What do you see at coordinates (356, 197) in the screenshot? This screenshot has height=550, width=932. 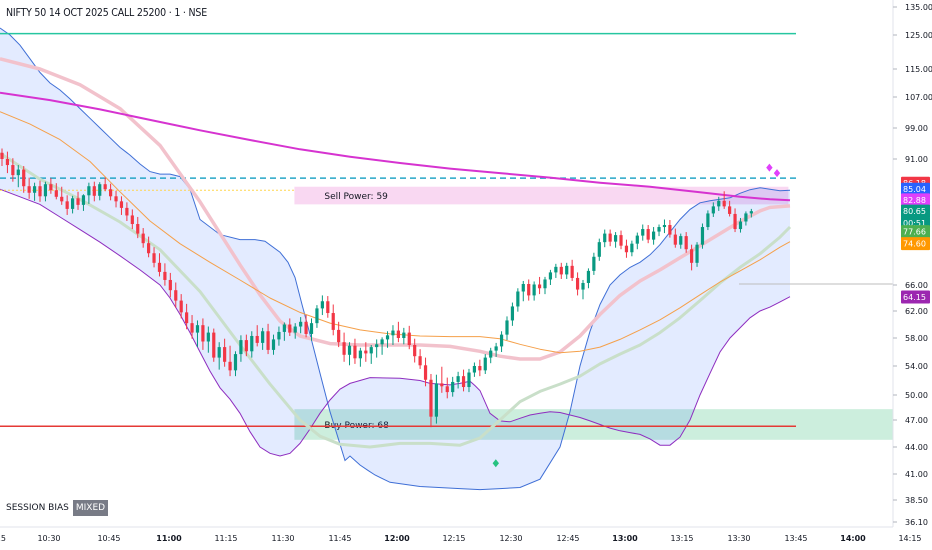 I see `zone-label-0: Sell Power: 59` at bounding box center [356, 197].